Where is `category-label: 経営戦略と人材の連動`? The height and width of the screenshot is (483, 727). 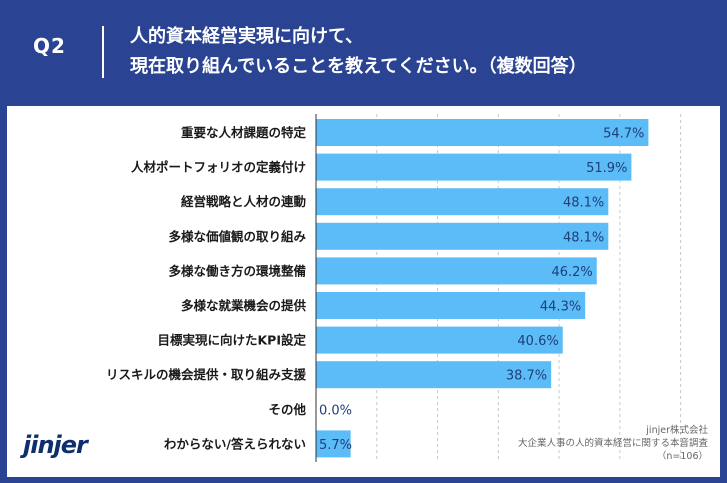
category-label: 経営戦略と人材の連動 is located at coordinates (243, 201).